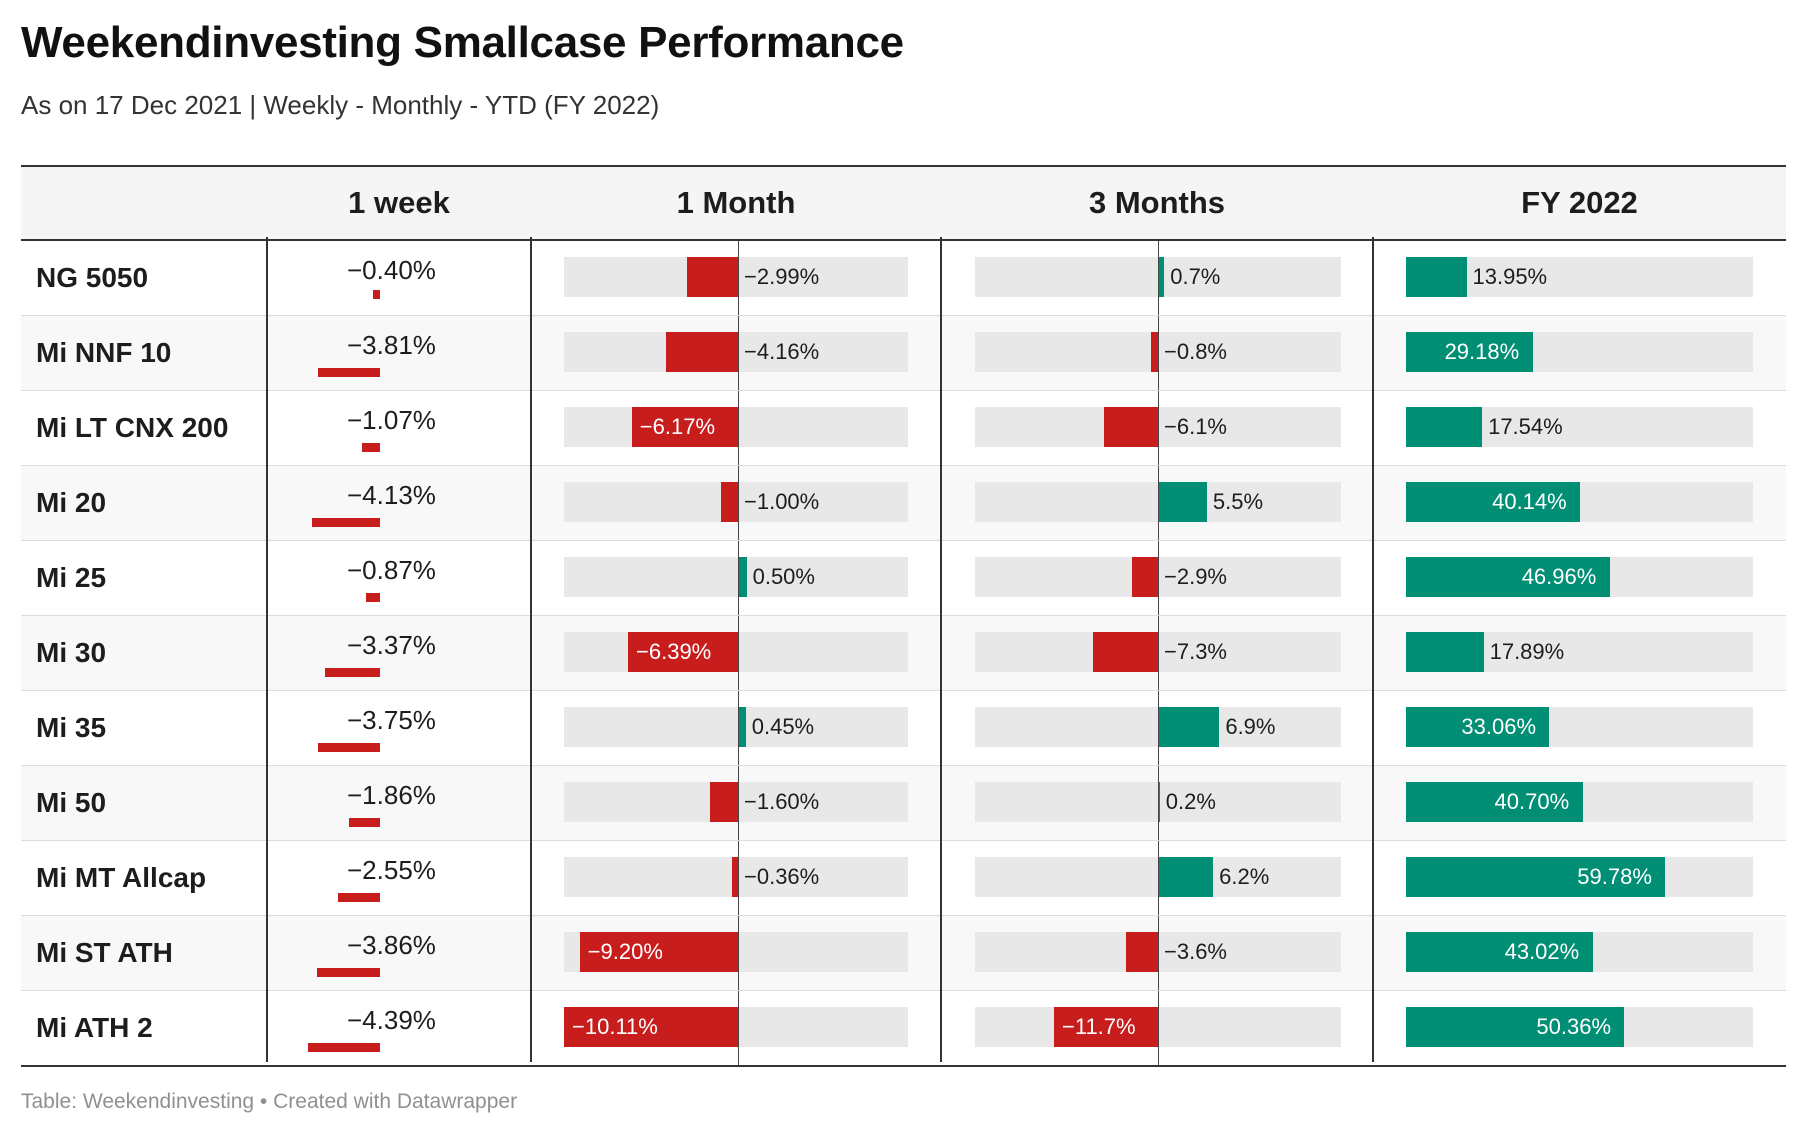  I want to click on header-1-month: 1 Month, so click(736, 202).